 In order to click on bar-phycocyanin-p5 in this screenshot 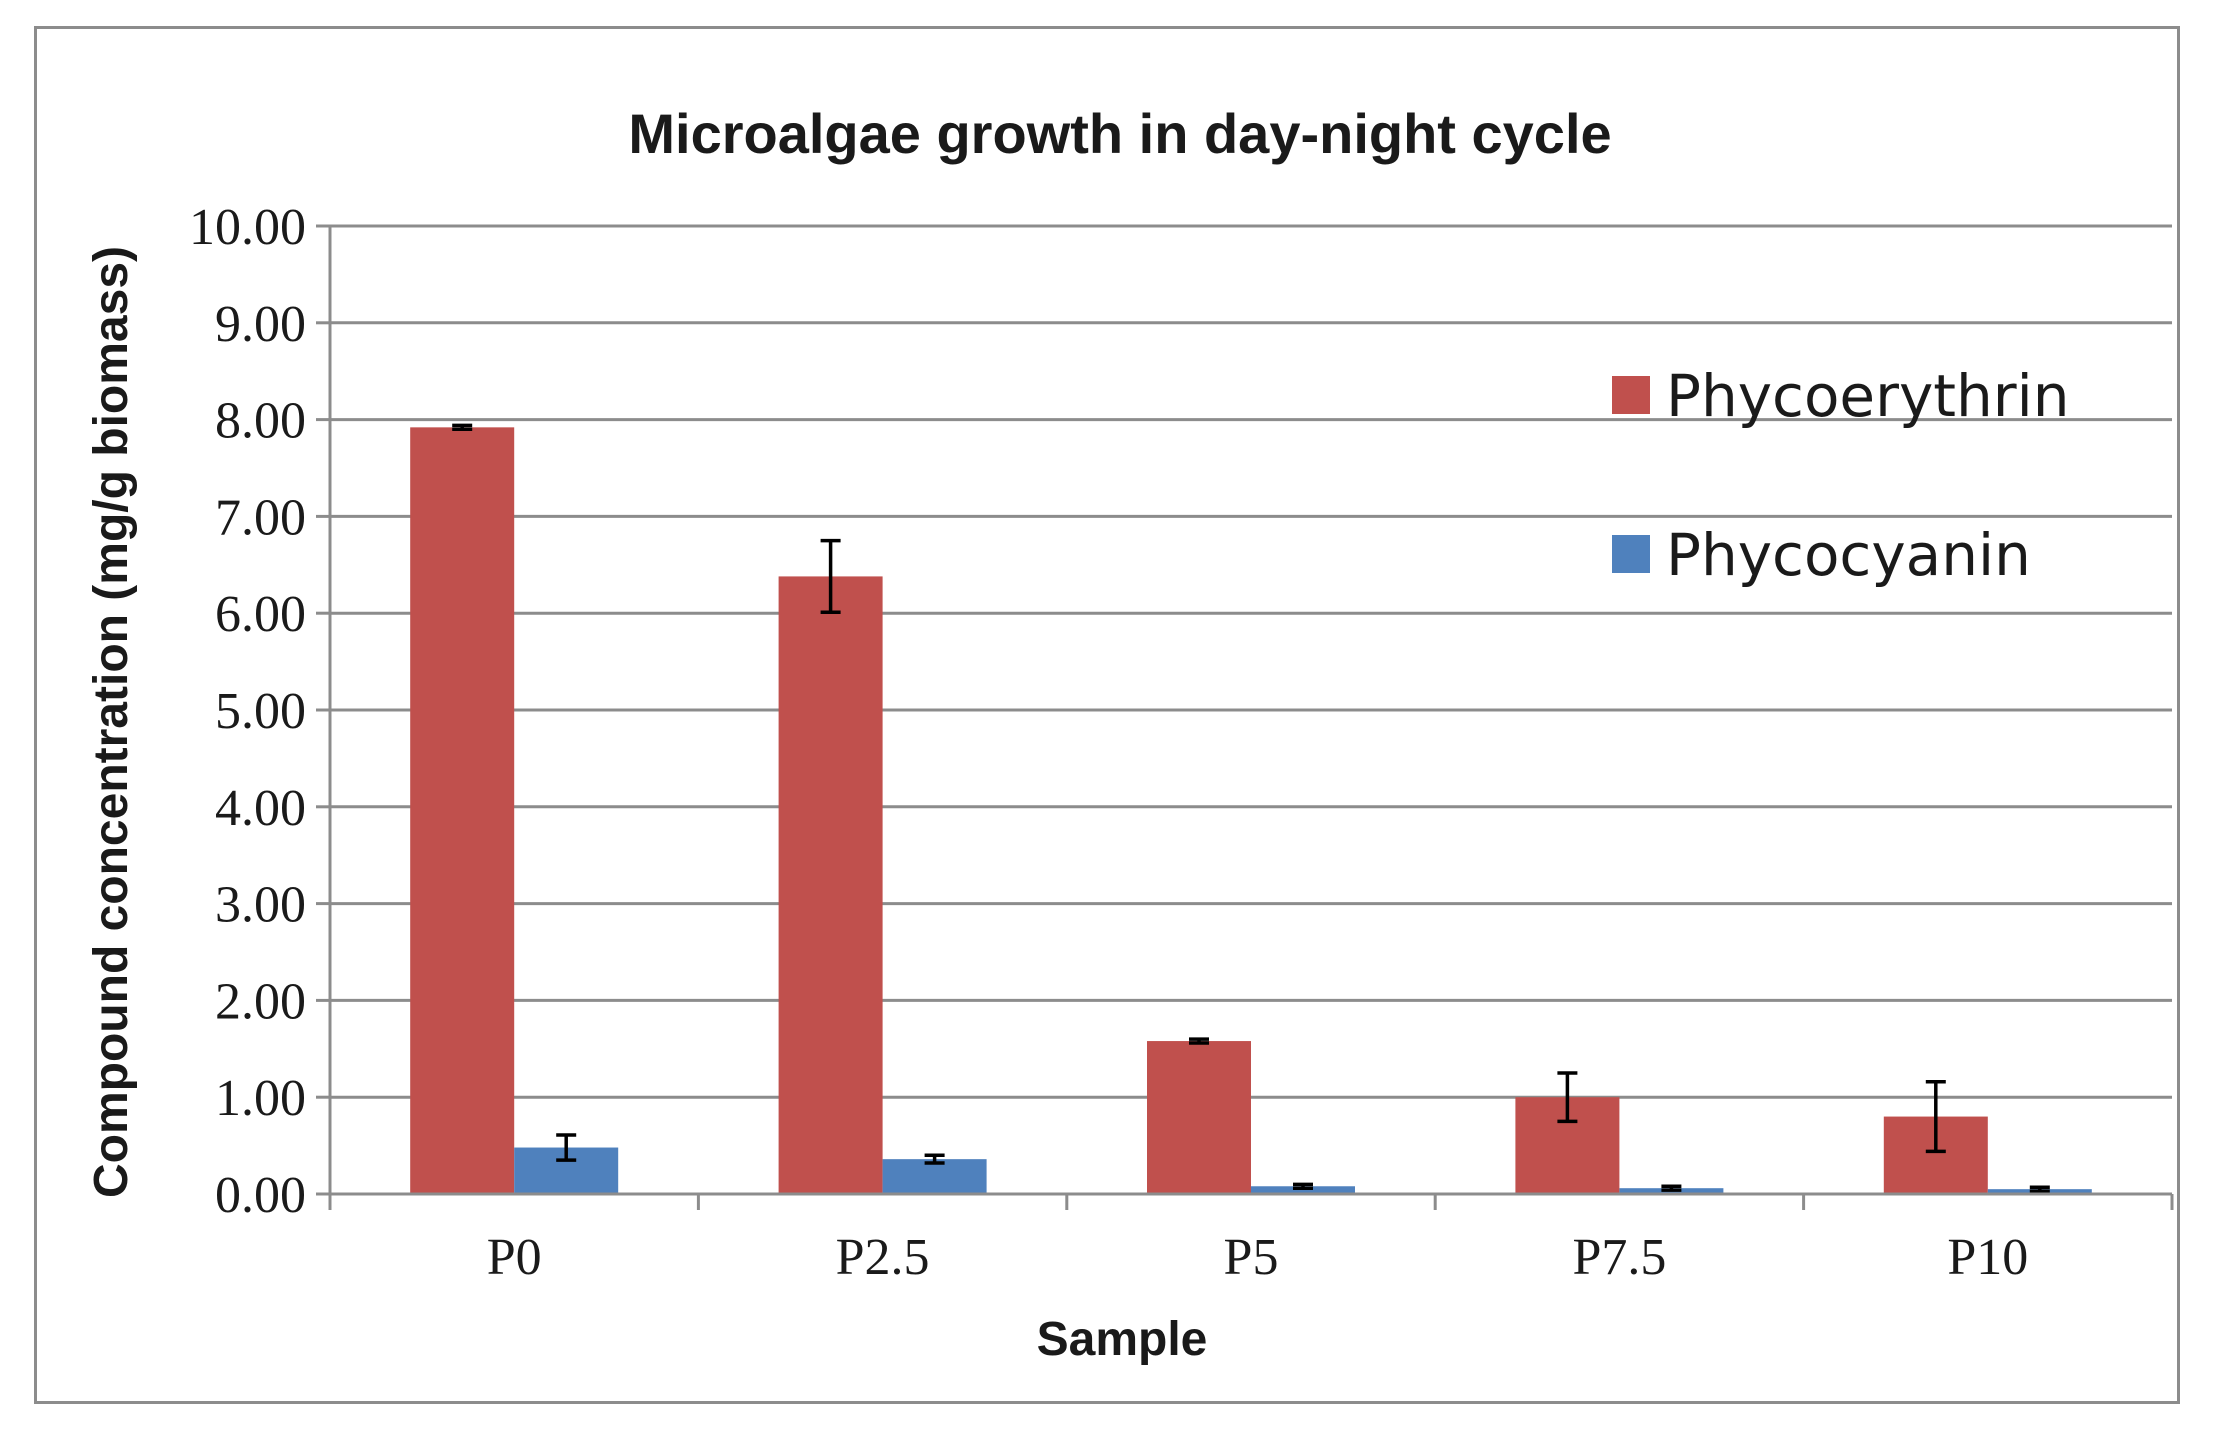, I will do `click(1303, 1190)`.